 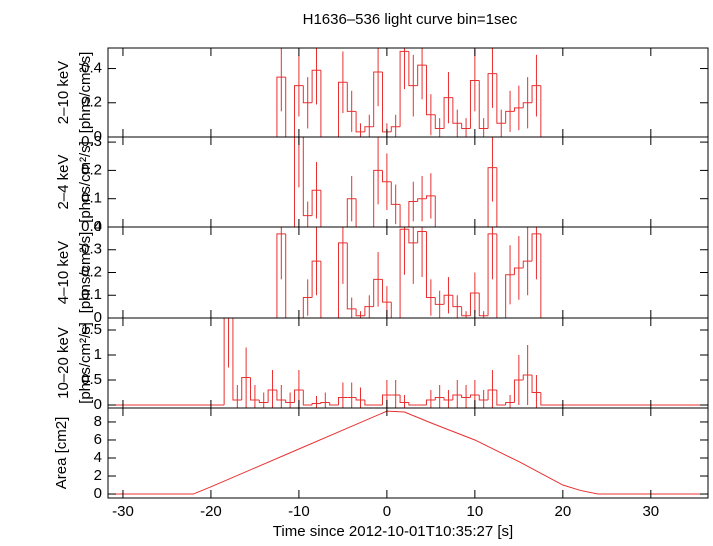 What do you see at coordinates (211, 511) in the screenshot?
I see `x-tick-label: -20` at bounding box center [211, 511].